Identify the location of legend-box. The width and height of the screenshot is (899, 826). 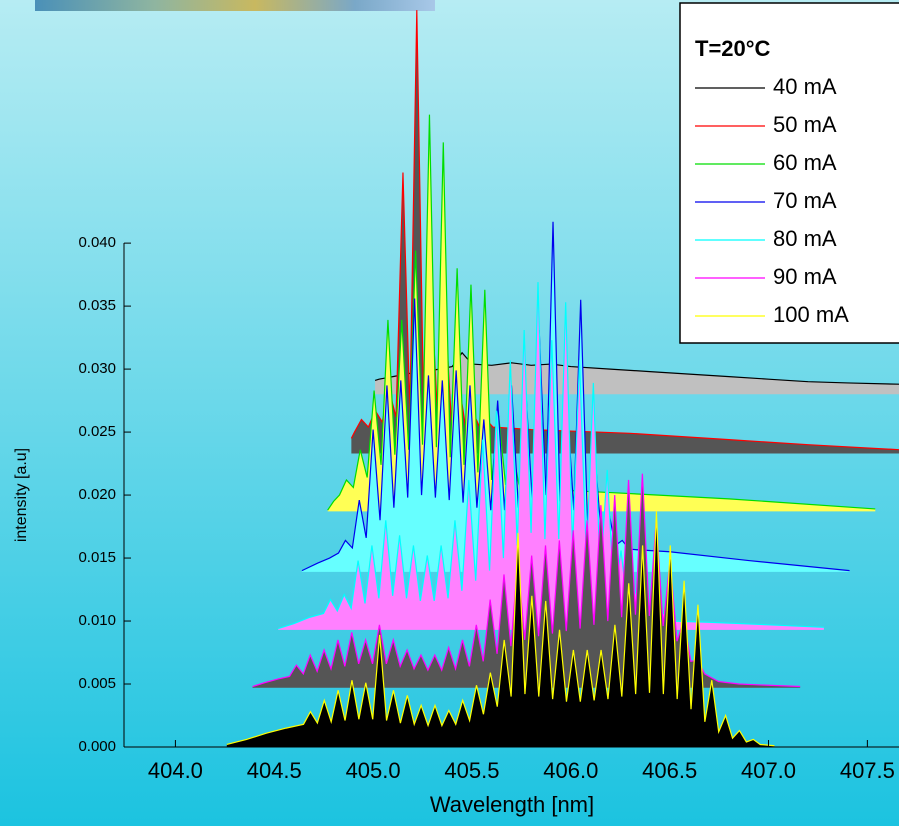
(789, 173).